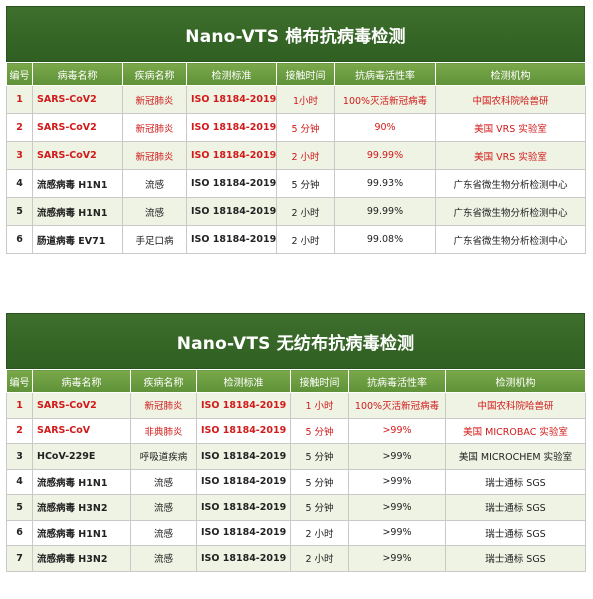  What do you see at coordinates (515, 430) in the screenshot?
I see `cell-lab: 美国 MICROBAC 实验室` at bounding box center [515, 430].